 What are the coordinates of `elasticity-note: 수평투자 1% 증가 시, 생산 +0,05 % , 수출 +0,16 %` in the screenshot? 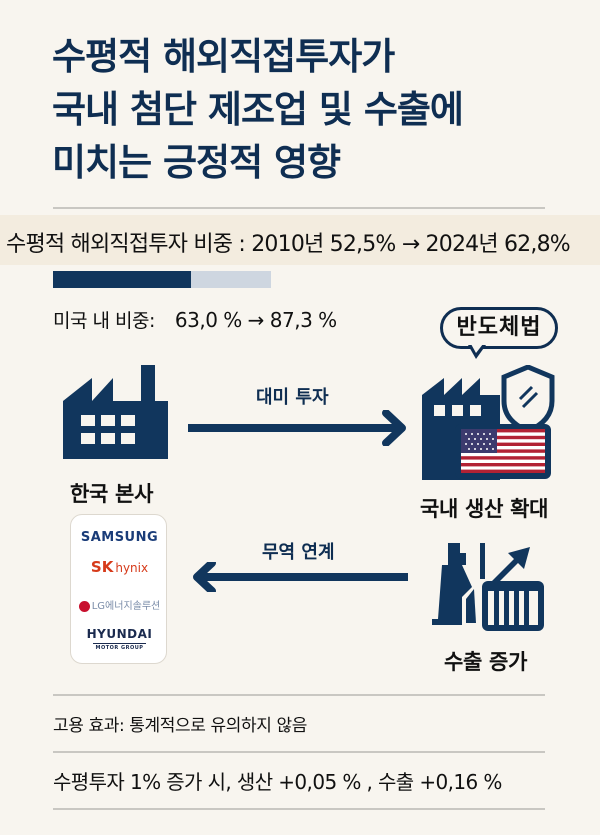 It's located at (277, 782).